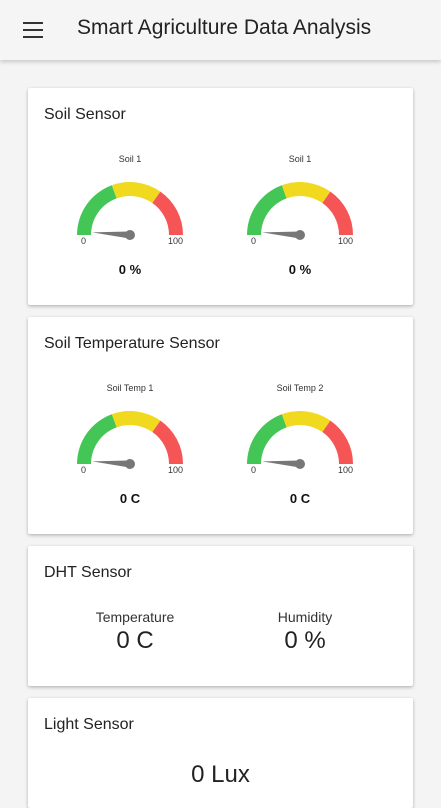 The height and width of the screenshot is (808, 441). I want to click on soil-temp-gauge-2: Soil Temp 2 0 100 0 C, so click(300, 449).